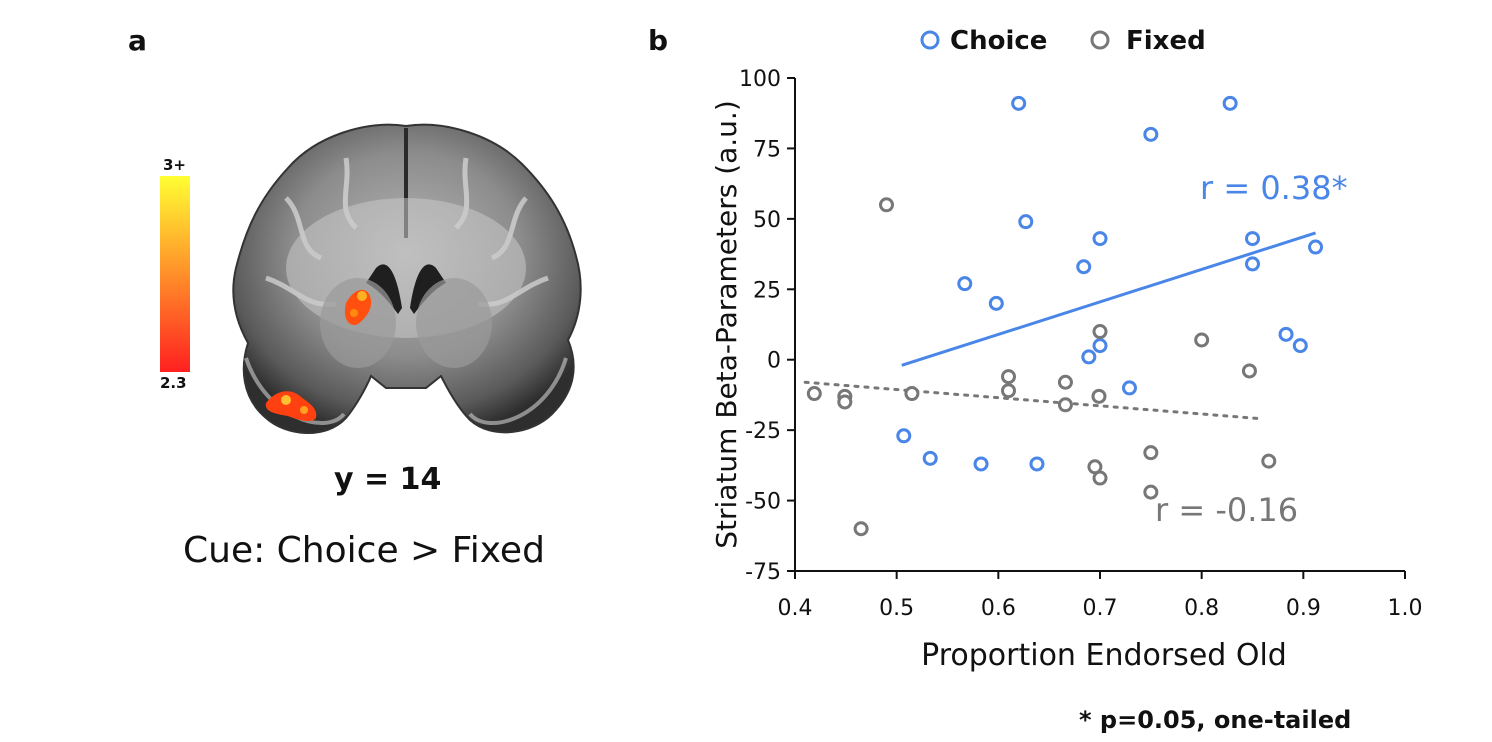 Image resolution: width=1492 pixels, height=742 pixels. Describe the element at coordinates (763, 572) in the screenshot. I see `y-tick-label: -75` at that location.